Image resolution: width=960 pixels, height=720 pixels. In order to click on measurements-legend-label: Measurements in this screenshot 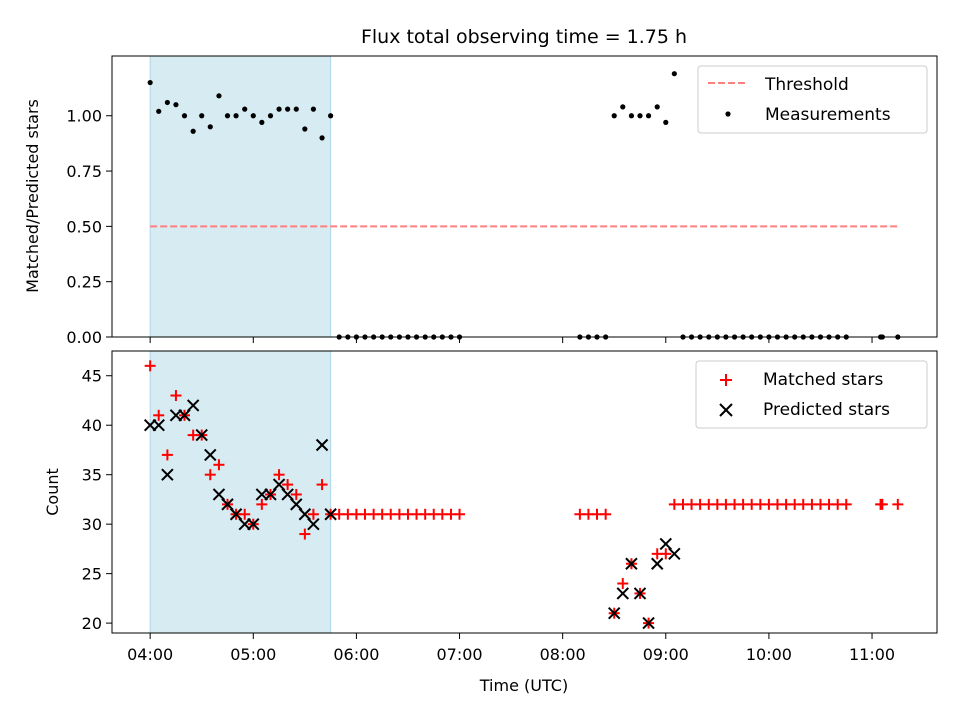, I will do `click(828, 115)`.